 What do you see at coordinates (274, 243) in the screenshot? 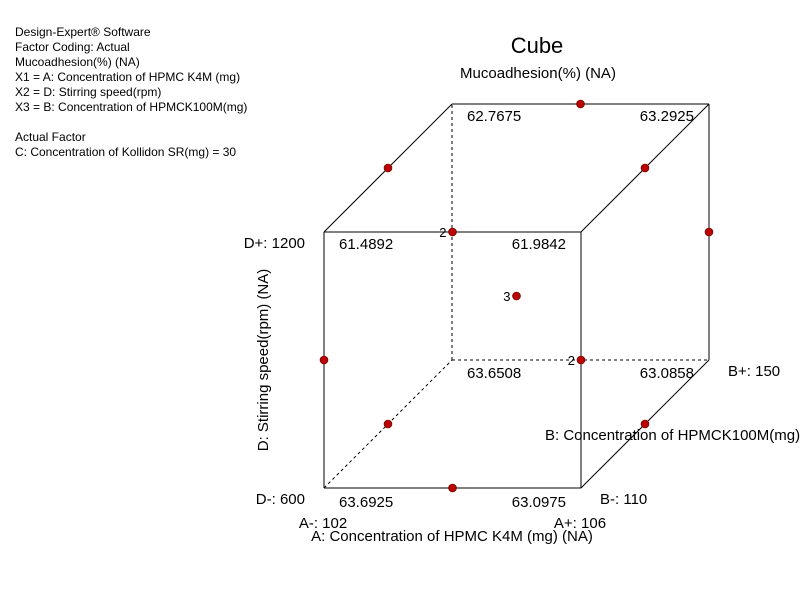
I see `y-high-label: D+: 1200` at bounding box center [274, 243].